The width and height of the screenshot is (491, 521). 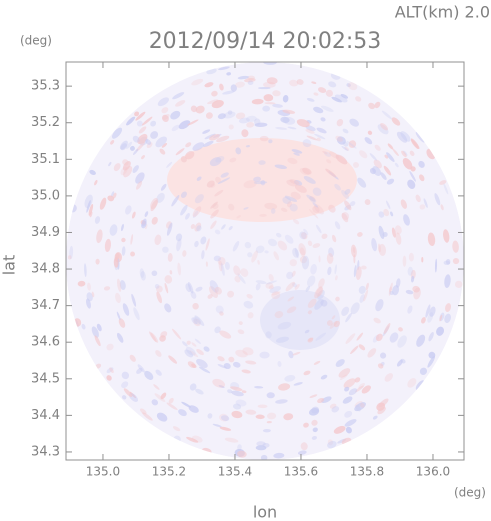 I want to click on y-tick-label: 34.7, so click(x=45, y=305).